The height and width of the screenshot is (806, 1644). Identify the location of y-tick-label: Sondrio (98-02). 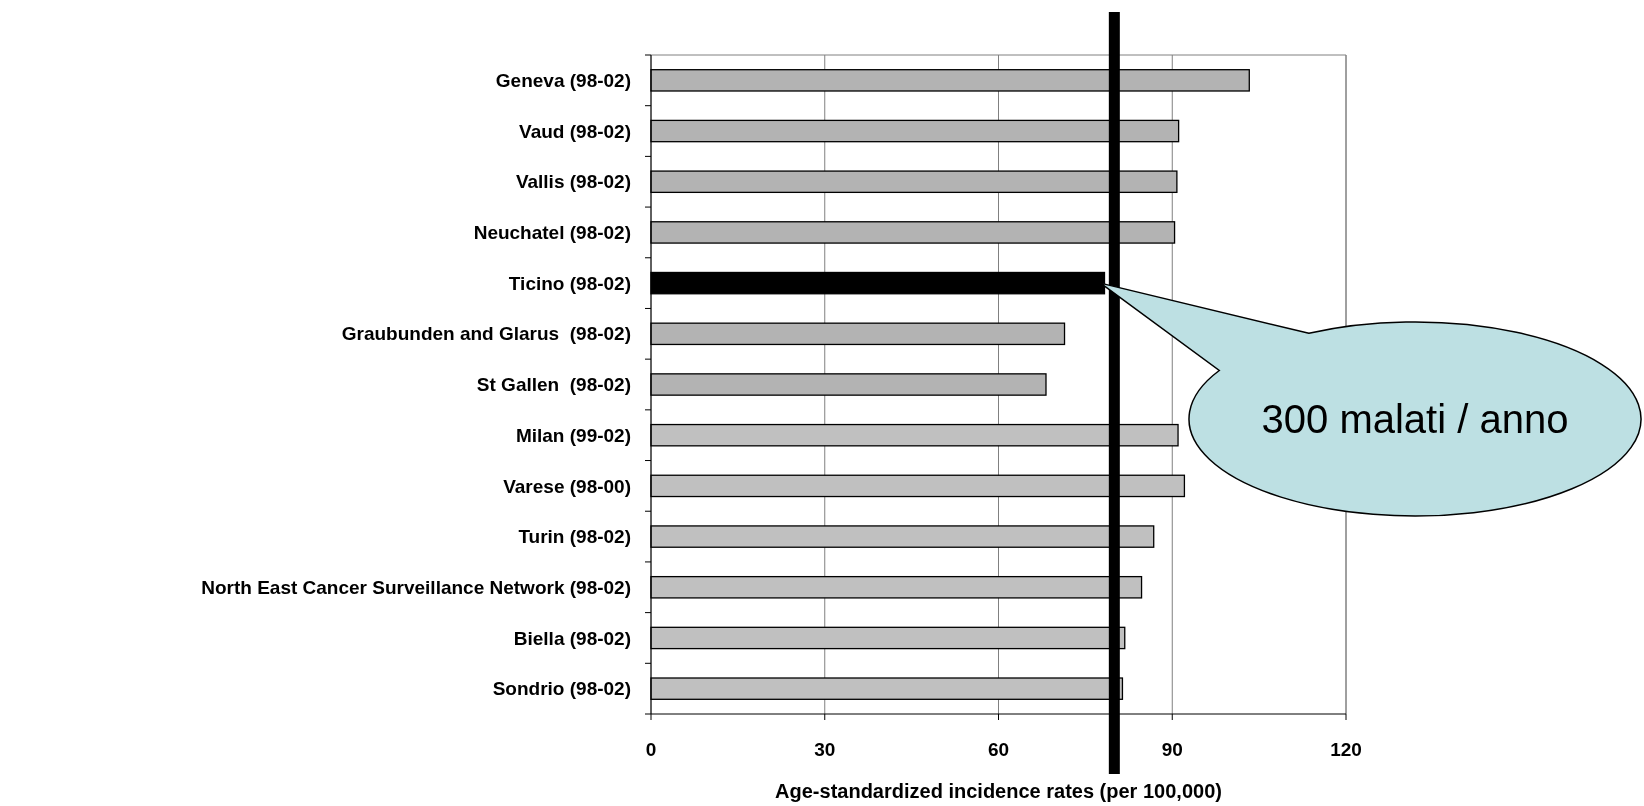
(561, 689).